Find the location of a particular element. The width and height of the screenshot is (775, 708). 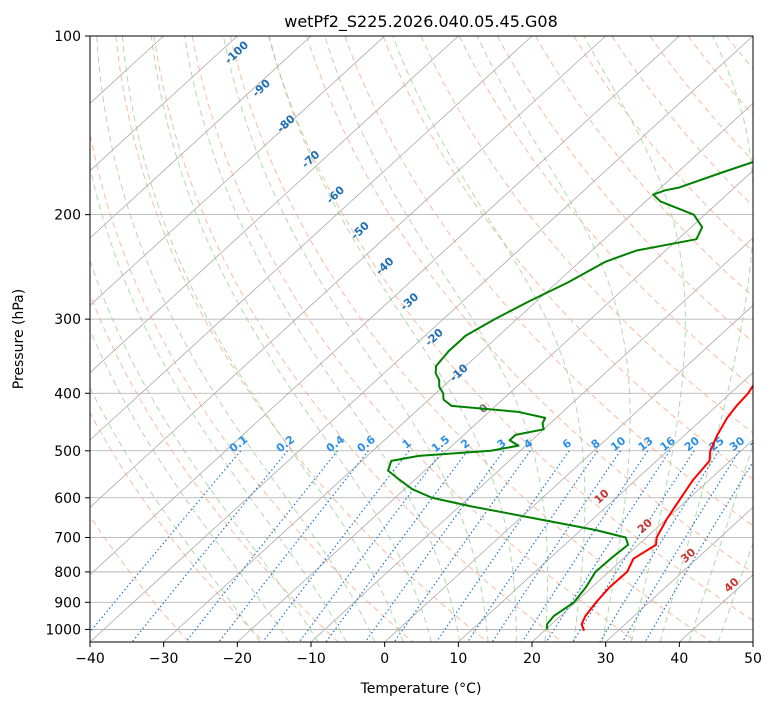

mixing-ratio-label: 8 is located at coordinates (596, 444).